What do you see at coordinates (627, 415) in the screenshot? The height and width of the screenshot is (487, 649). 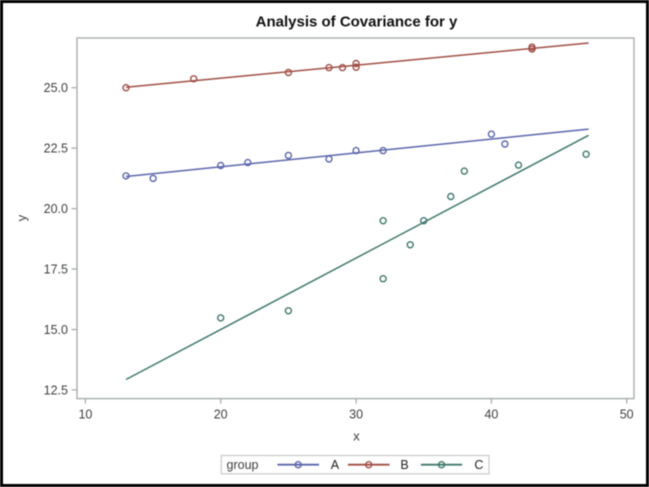 I see `svg-text: 50` at bounding box center [627, 415].